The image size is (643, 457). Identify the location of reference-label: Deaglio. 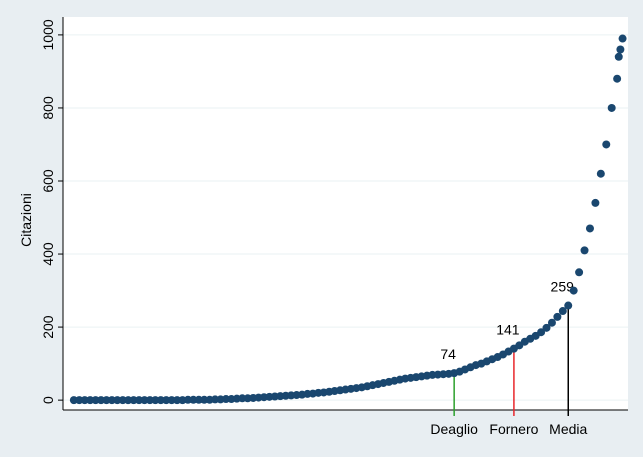
(454, 429).